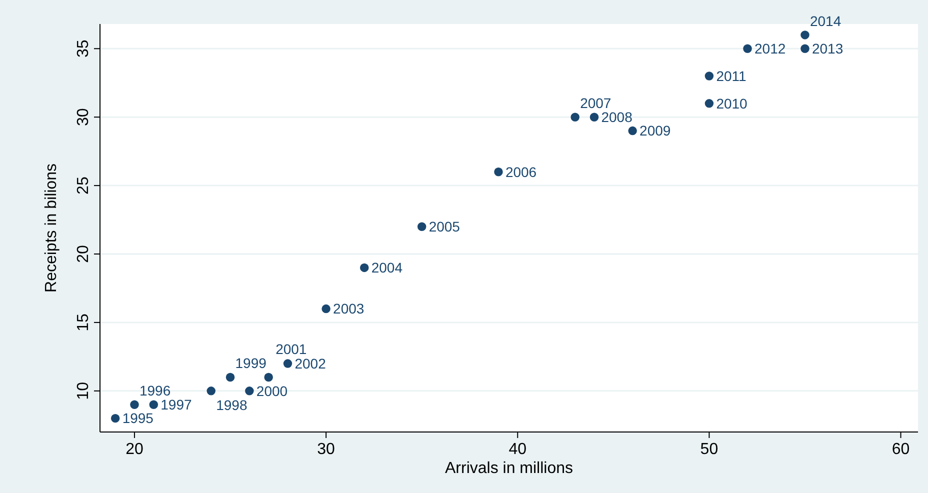  I want to click on annotation: 2003, so click(348, 308).